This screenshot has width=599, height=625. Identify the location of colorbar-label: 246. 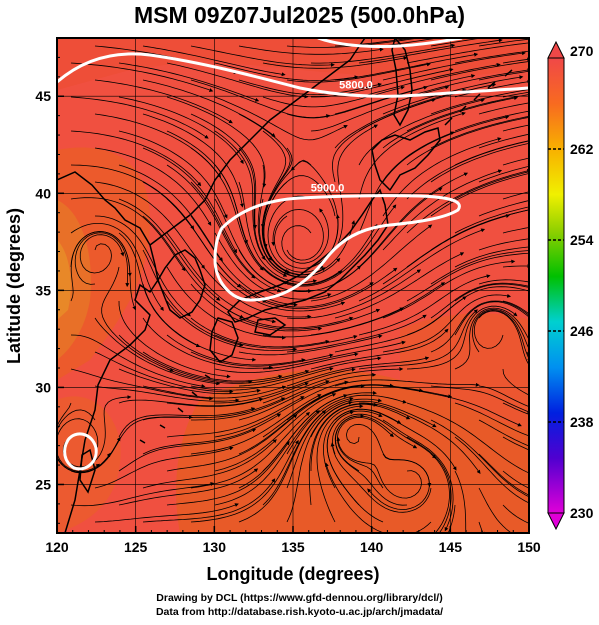
(582, 331).